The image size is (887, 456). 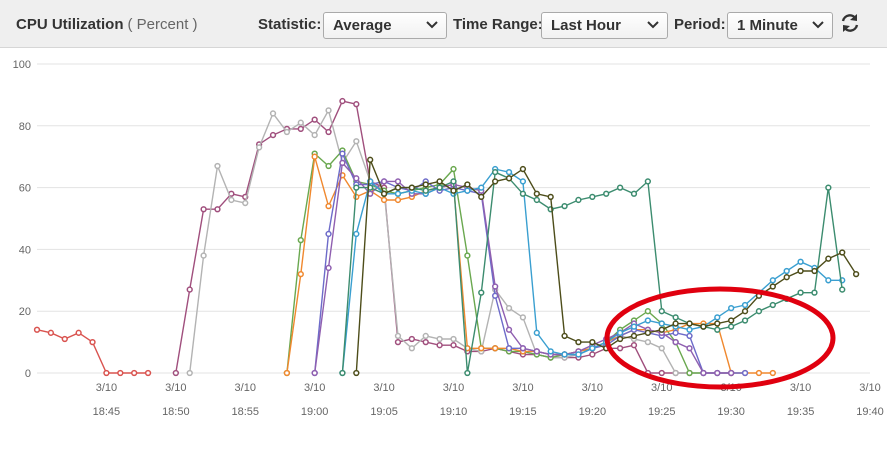 I want to click on y-tick-label: 100, so click(x=22, y=65).